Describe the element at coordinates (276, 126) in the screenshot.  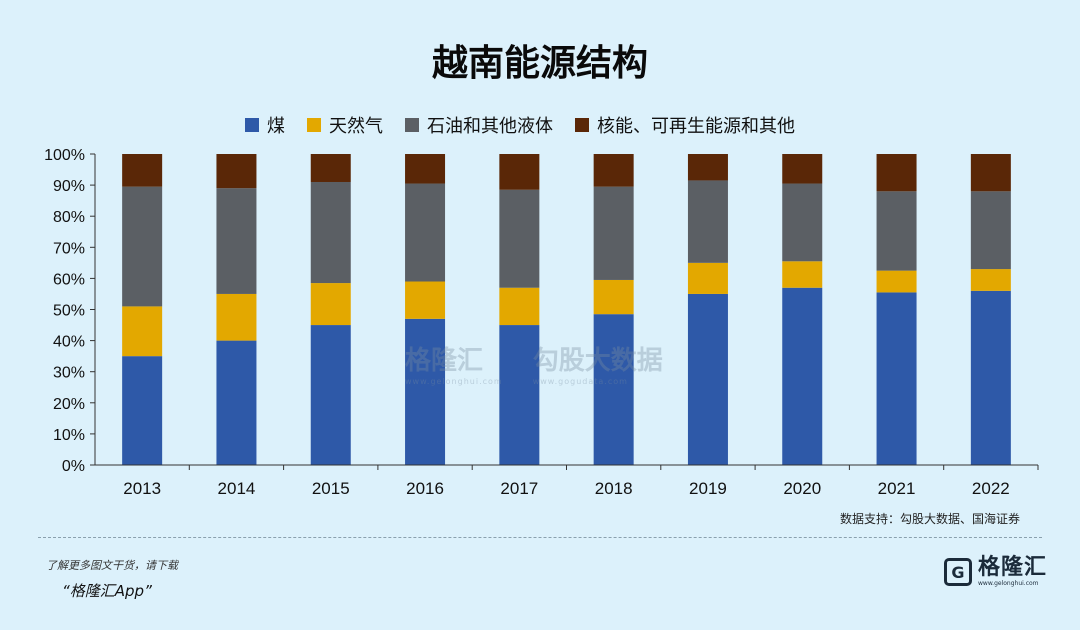
I see `legend-label-coal: 煤` at that location.